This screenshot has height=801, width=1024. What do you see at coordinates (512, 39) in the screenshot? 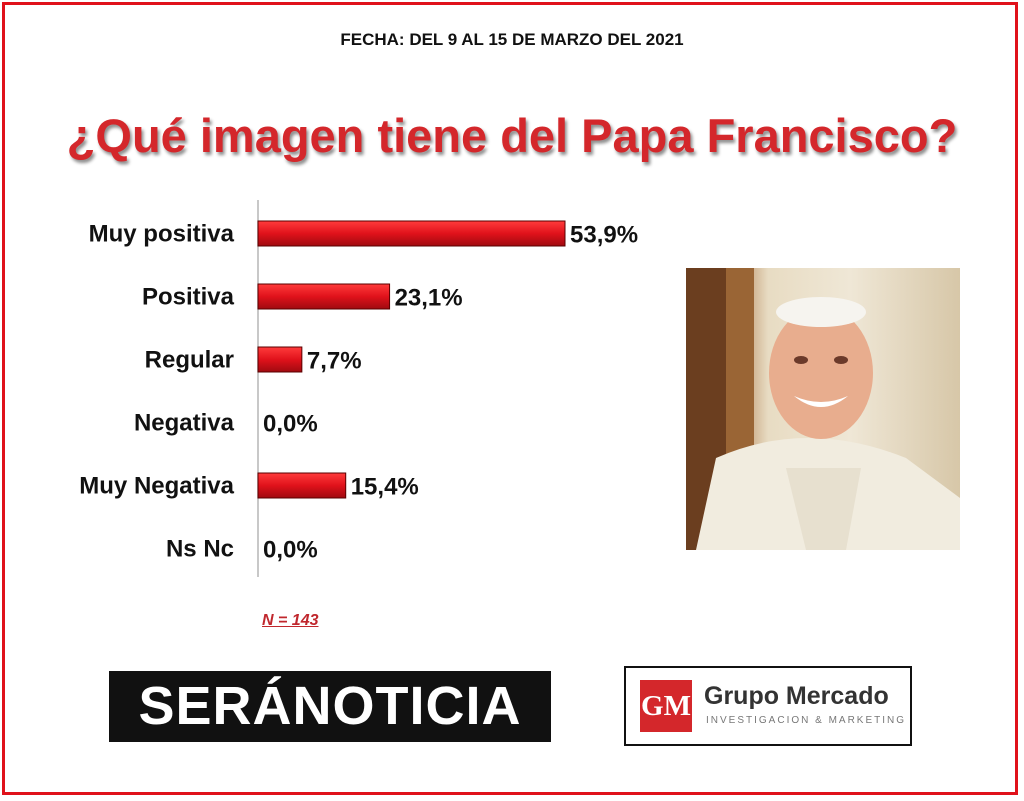
I see `survey-date: FECHA: DEL 9 AL 15 DE MARZO DEL 2021` at bounding box center [512, 39].